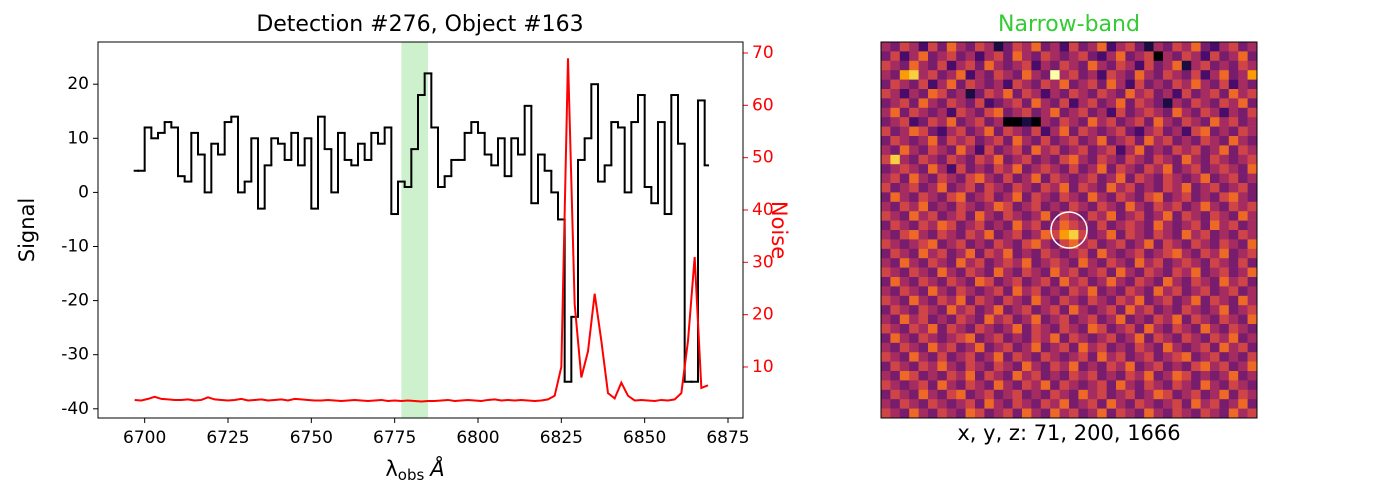  What do you see at coordinates (763, 315) in the screenshot?
I see `y2-tick-label: 20` at bounding box center [763, 315].